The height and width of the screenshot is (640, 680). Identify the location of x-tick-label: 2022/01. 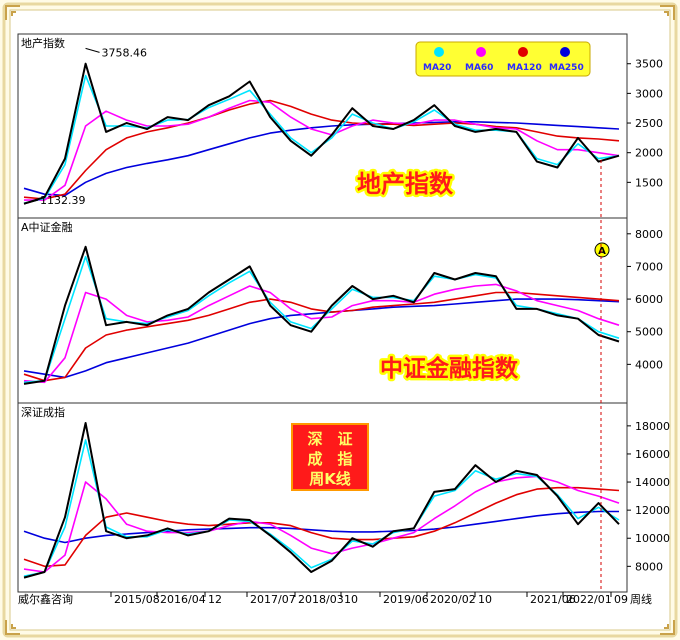
(589, 599).